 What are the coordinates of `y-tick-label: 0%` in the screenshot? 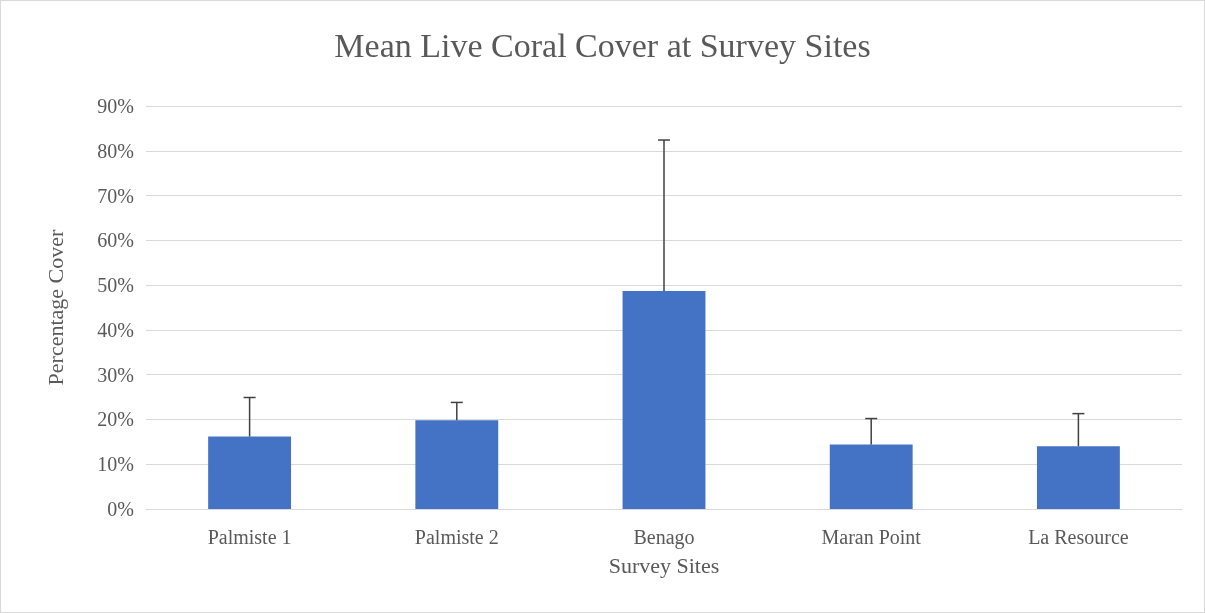 It's located at (120, 509).